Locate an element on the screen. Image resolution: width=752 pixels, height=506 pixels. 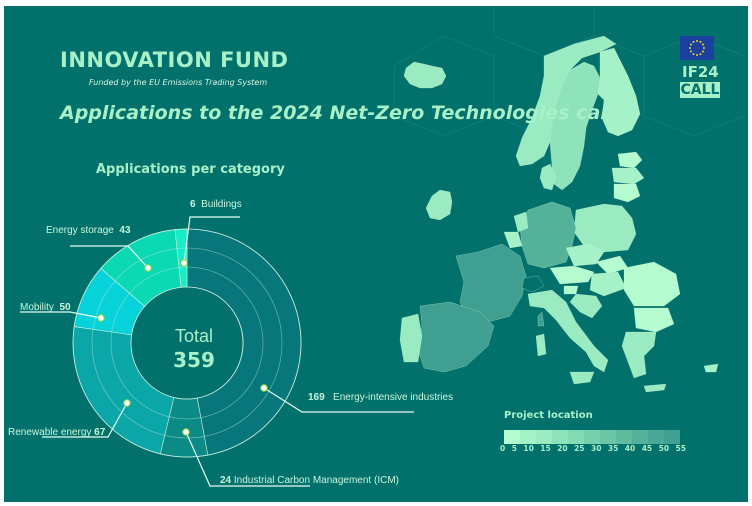
map-sardinia is located at coordinates (541, 345).